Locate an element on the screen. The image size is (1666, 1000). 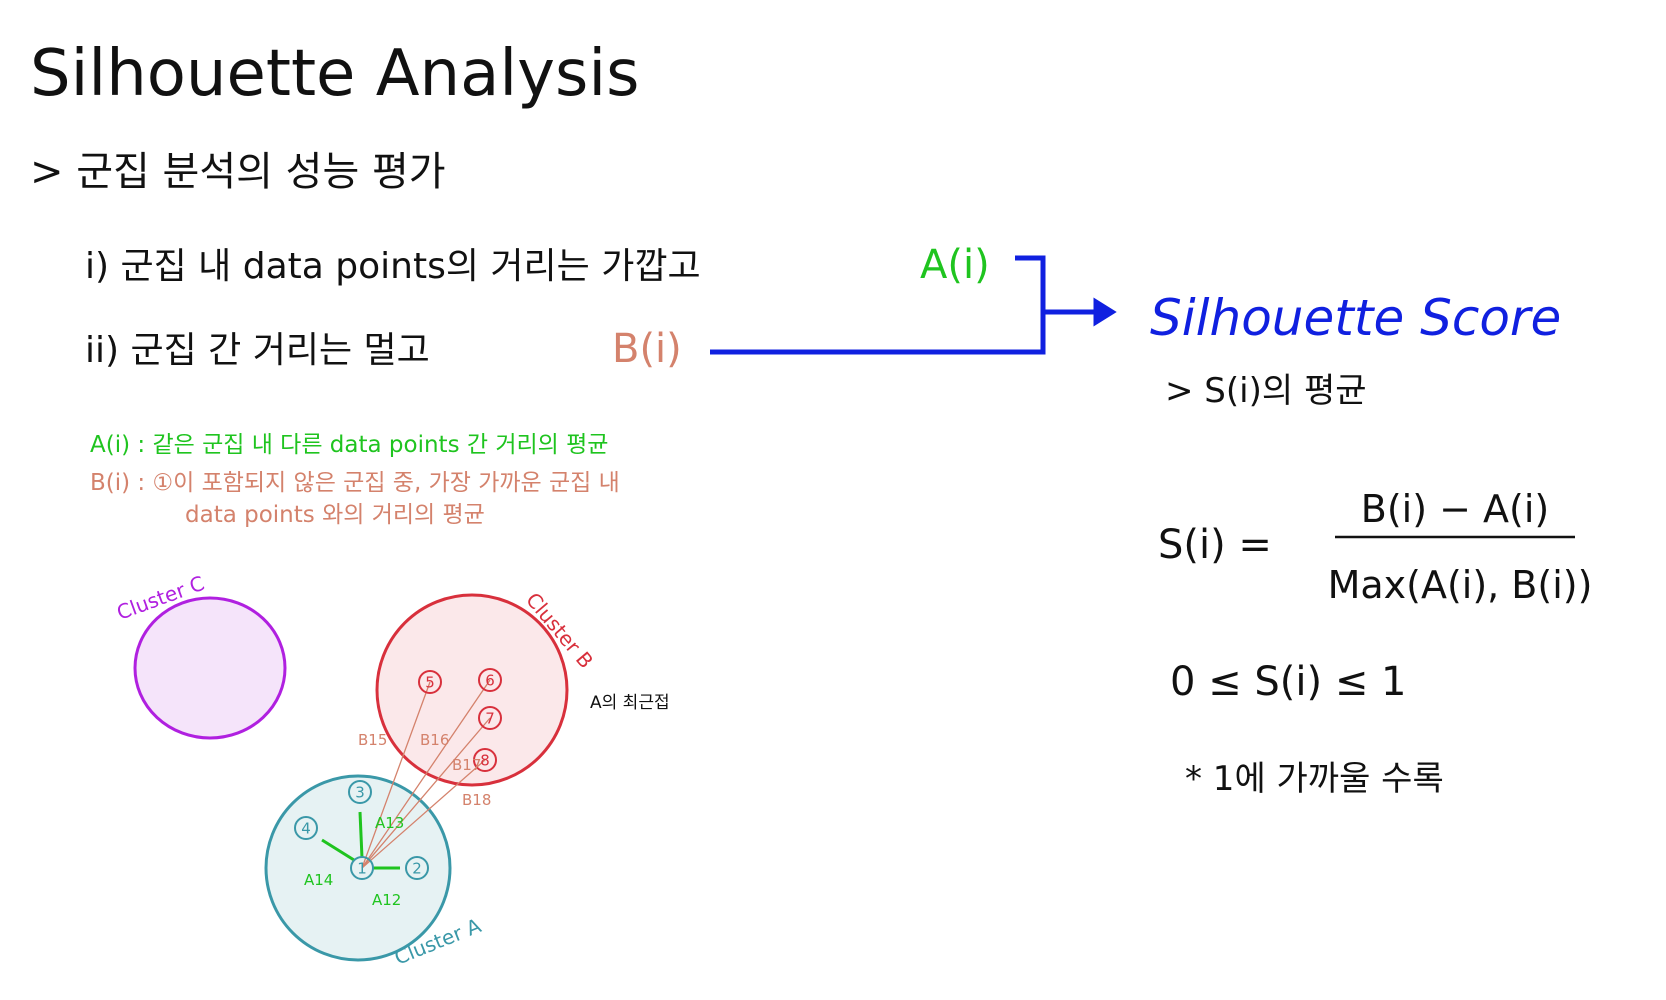
condition-term: B(i) is located at coordinates (647, 349).